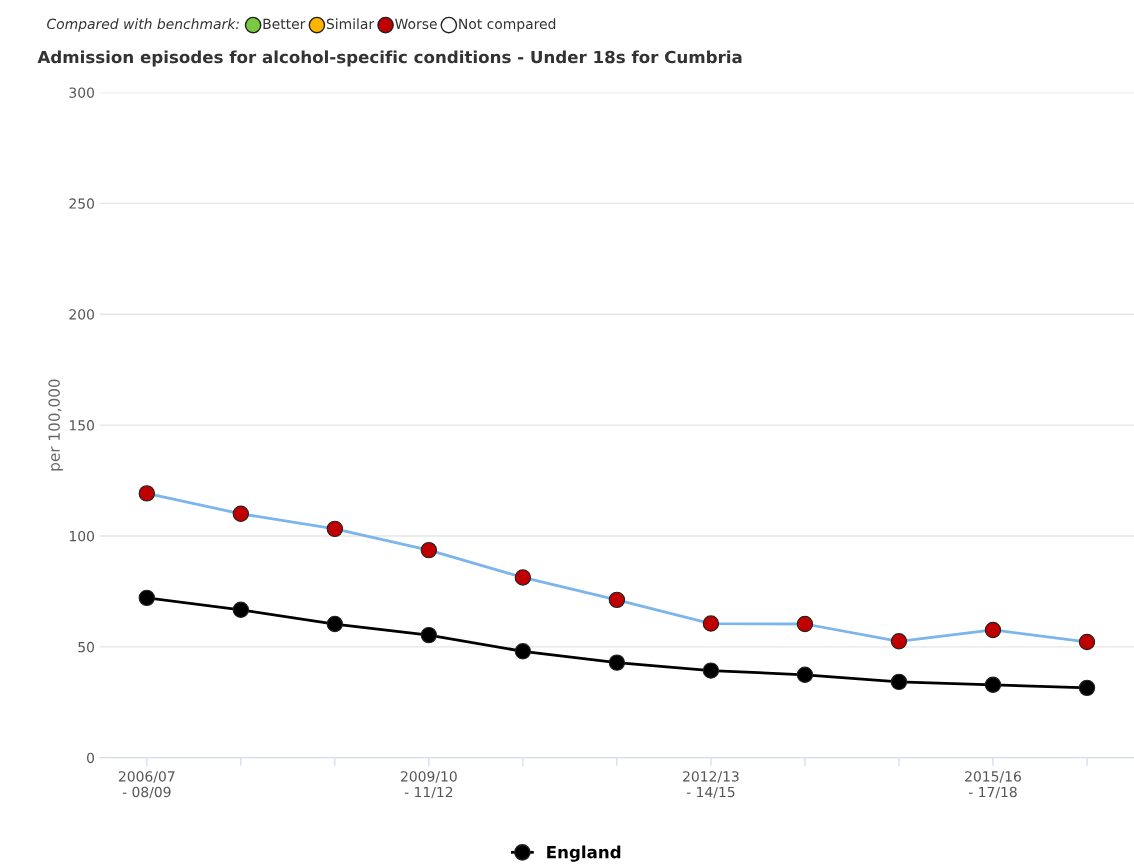 Image resolution: width=1134 pixels, height=864 pixels. What do you see at coordinates (584, 853) in the screenshot?
I see `legend-label: England` at bounding box center [584, 853].